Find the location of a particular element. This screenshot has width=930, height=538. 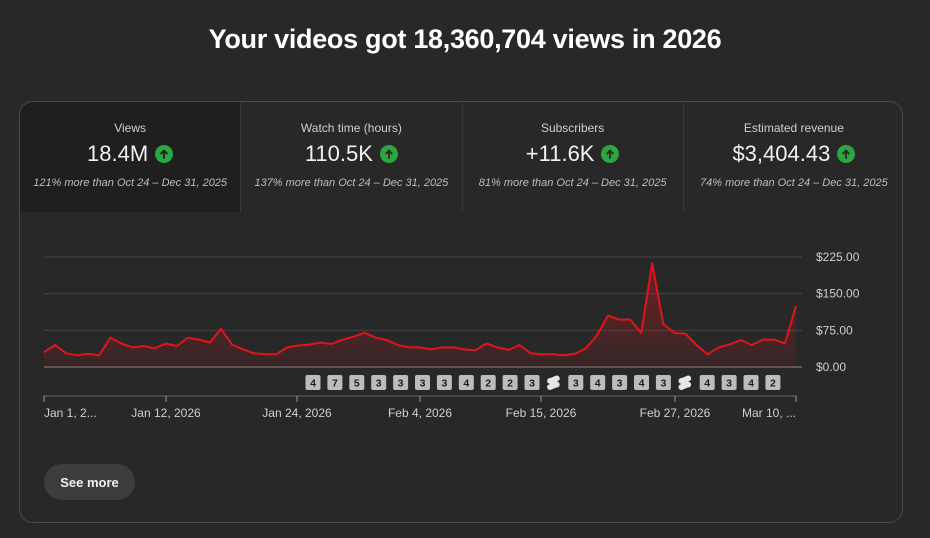

metric-value: +11.6K is located at coordinates (560, 153).